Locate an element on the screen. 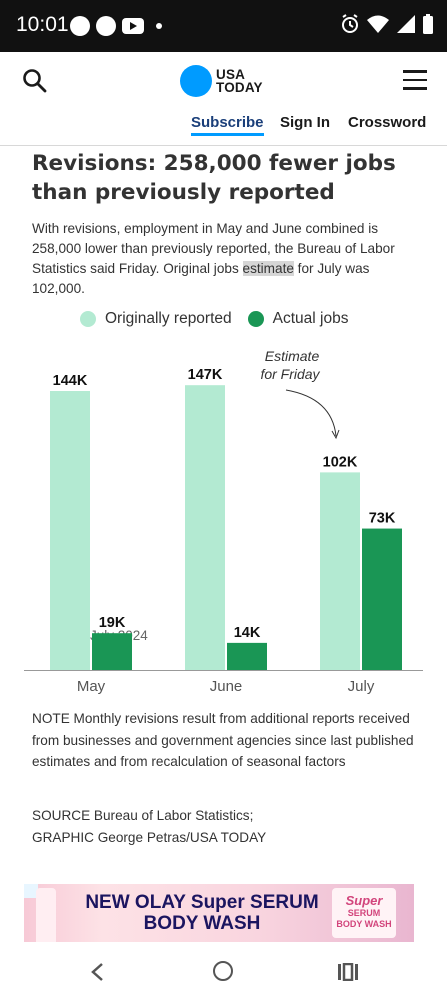  system-navigation-bar is located at coordinates (223, 972).